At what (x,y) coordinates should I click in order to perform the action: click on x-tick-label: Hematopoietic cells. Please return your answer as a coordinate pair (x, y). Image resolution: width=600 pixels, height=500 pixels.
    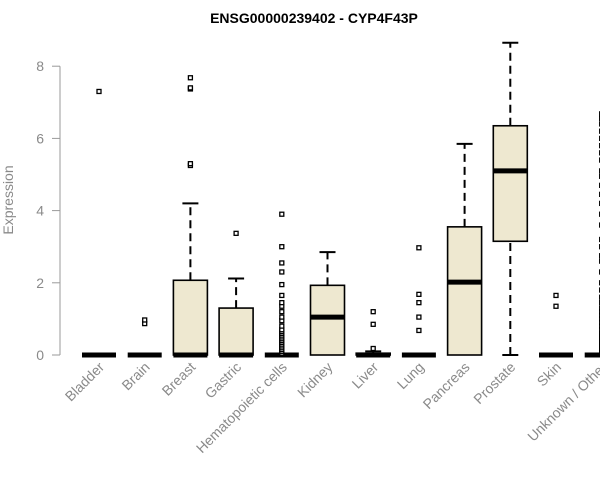
    Looking at the image, I should click on (241, 407).